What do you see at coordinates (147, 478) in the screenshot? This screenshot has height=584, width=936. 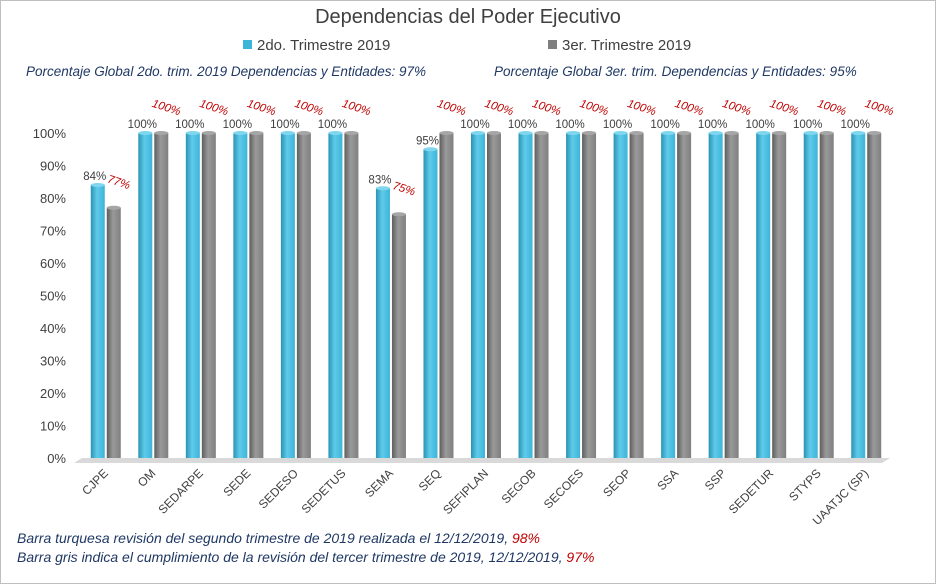 I see `x-tick-label: OM` at bounding box center [147, 478].